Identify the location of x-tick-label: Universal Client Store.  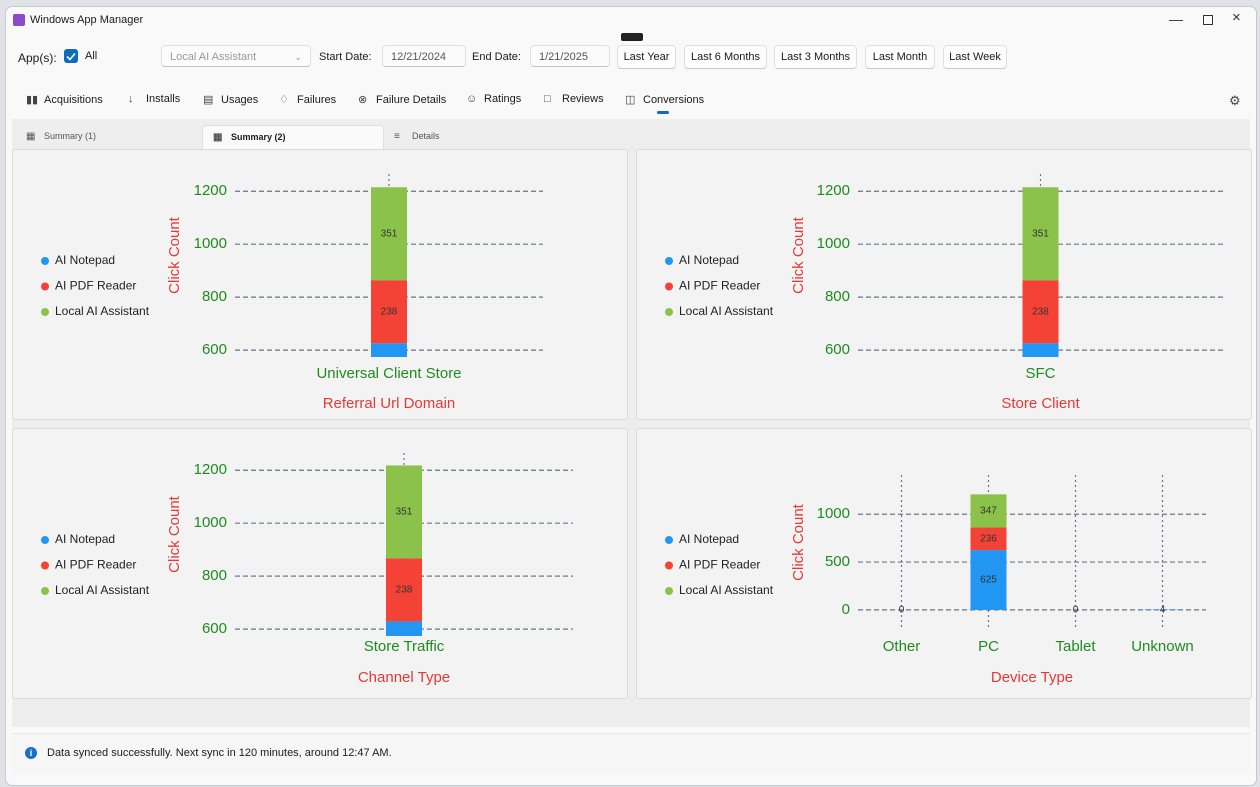
(388, 373).